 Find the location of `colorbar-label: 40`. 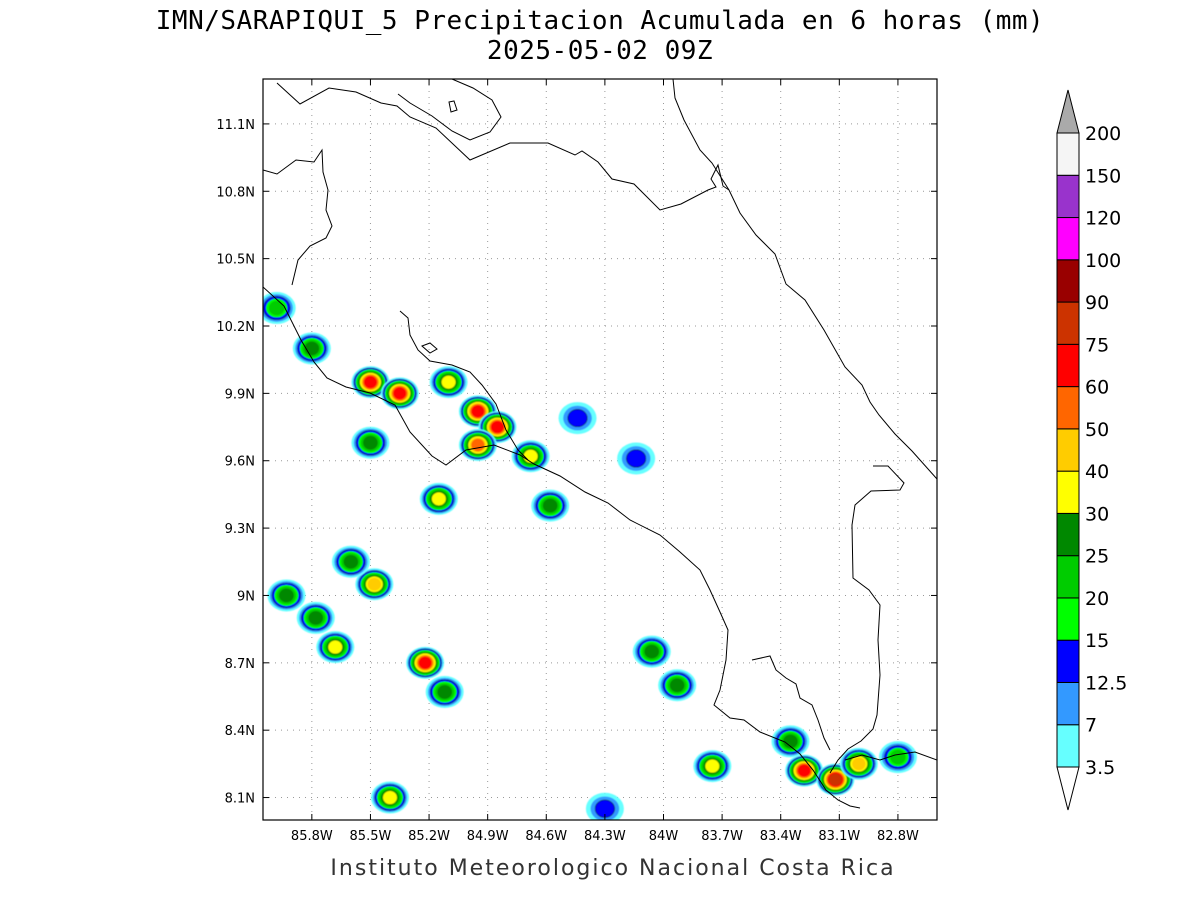

colorbar-label: 40 is located at coordinates (1097, 472).